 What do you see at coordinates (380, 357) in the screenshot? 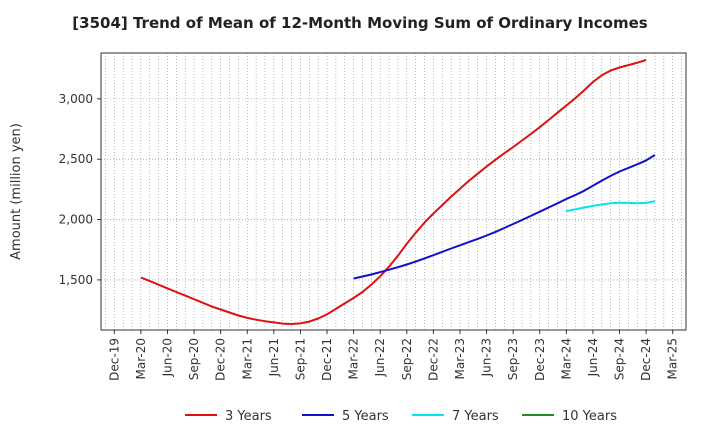
I see `x-tick-label: Jun-22` at bounding box center [380, 357].